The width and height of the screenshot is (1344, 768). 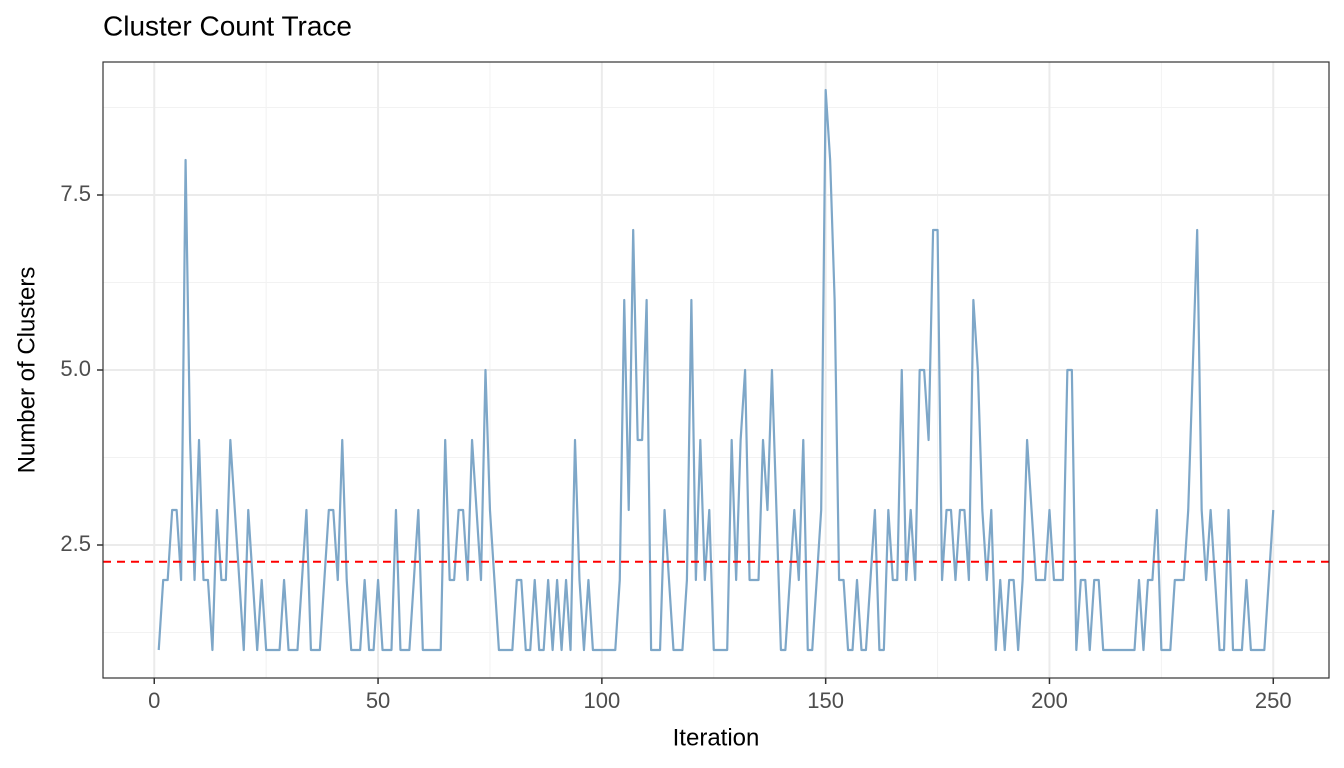 What do you see at coordinates (75, 193) in the screenshot?
I see `y-tick-label: 7.5` at bounding box center [75, 193].